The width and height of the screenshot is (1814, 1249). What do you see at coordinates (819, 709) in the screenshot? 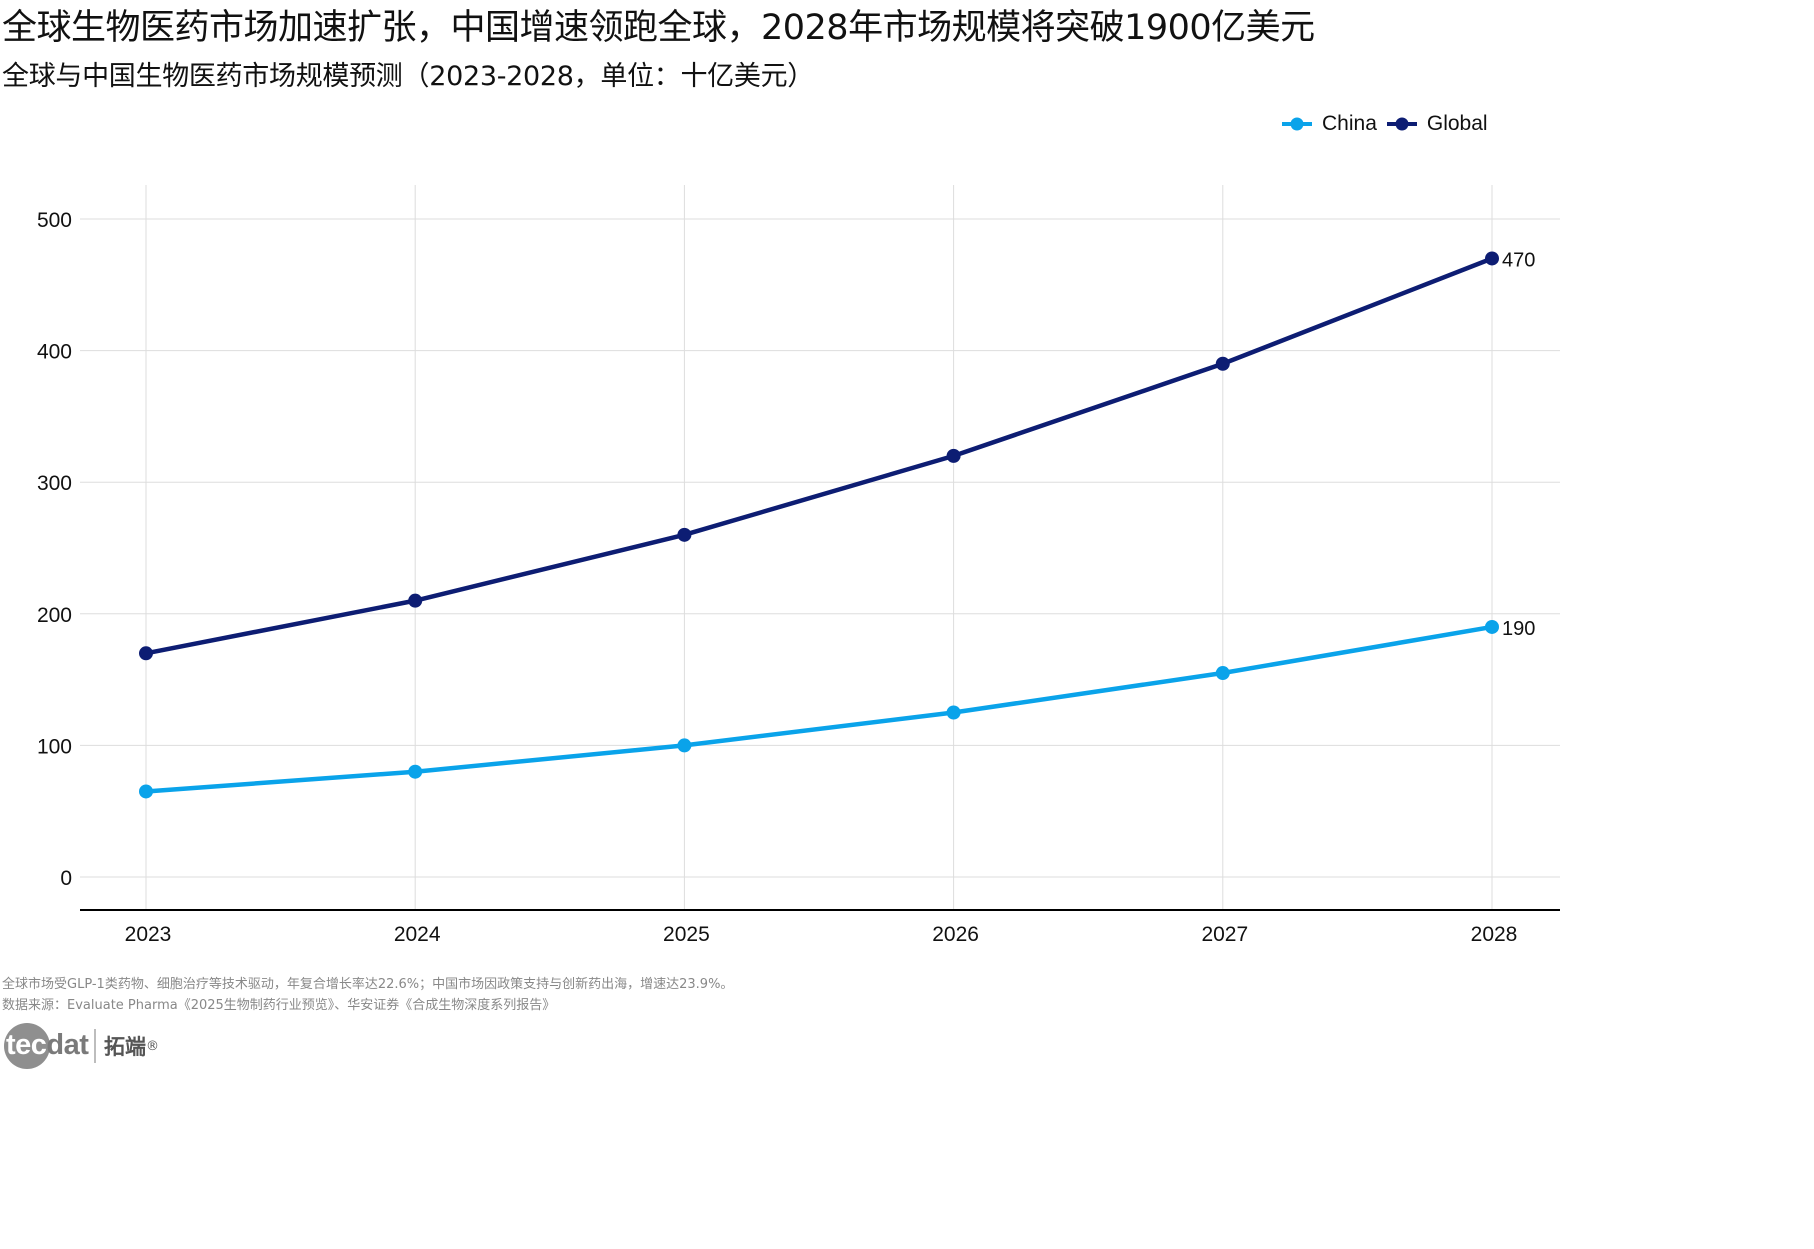
I see `series-line-china` at bounding box center [819, 709].